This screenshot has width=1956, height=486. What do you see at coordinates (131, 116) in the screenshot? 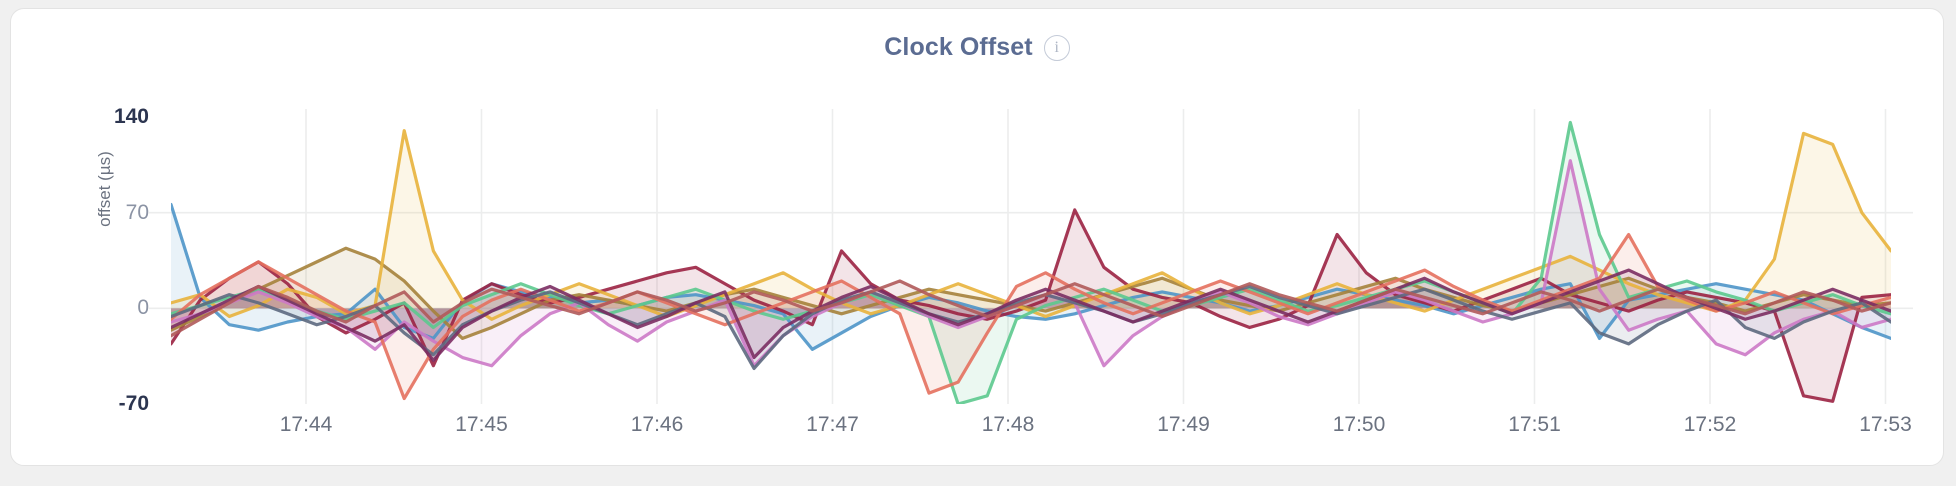
I see `y-axis-tick-label: 140` at bounding box center [131, 116].